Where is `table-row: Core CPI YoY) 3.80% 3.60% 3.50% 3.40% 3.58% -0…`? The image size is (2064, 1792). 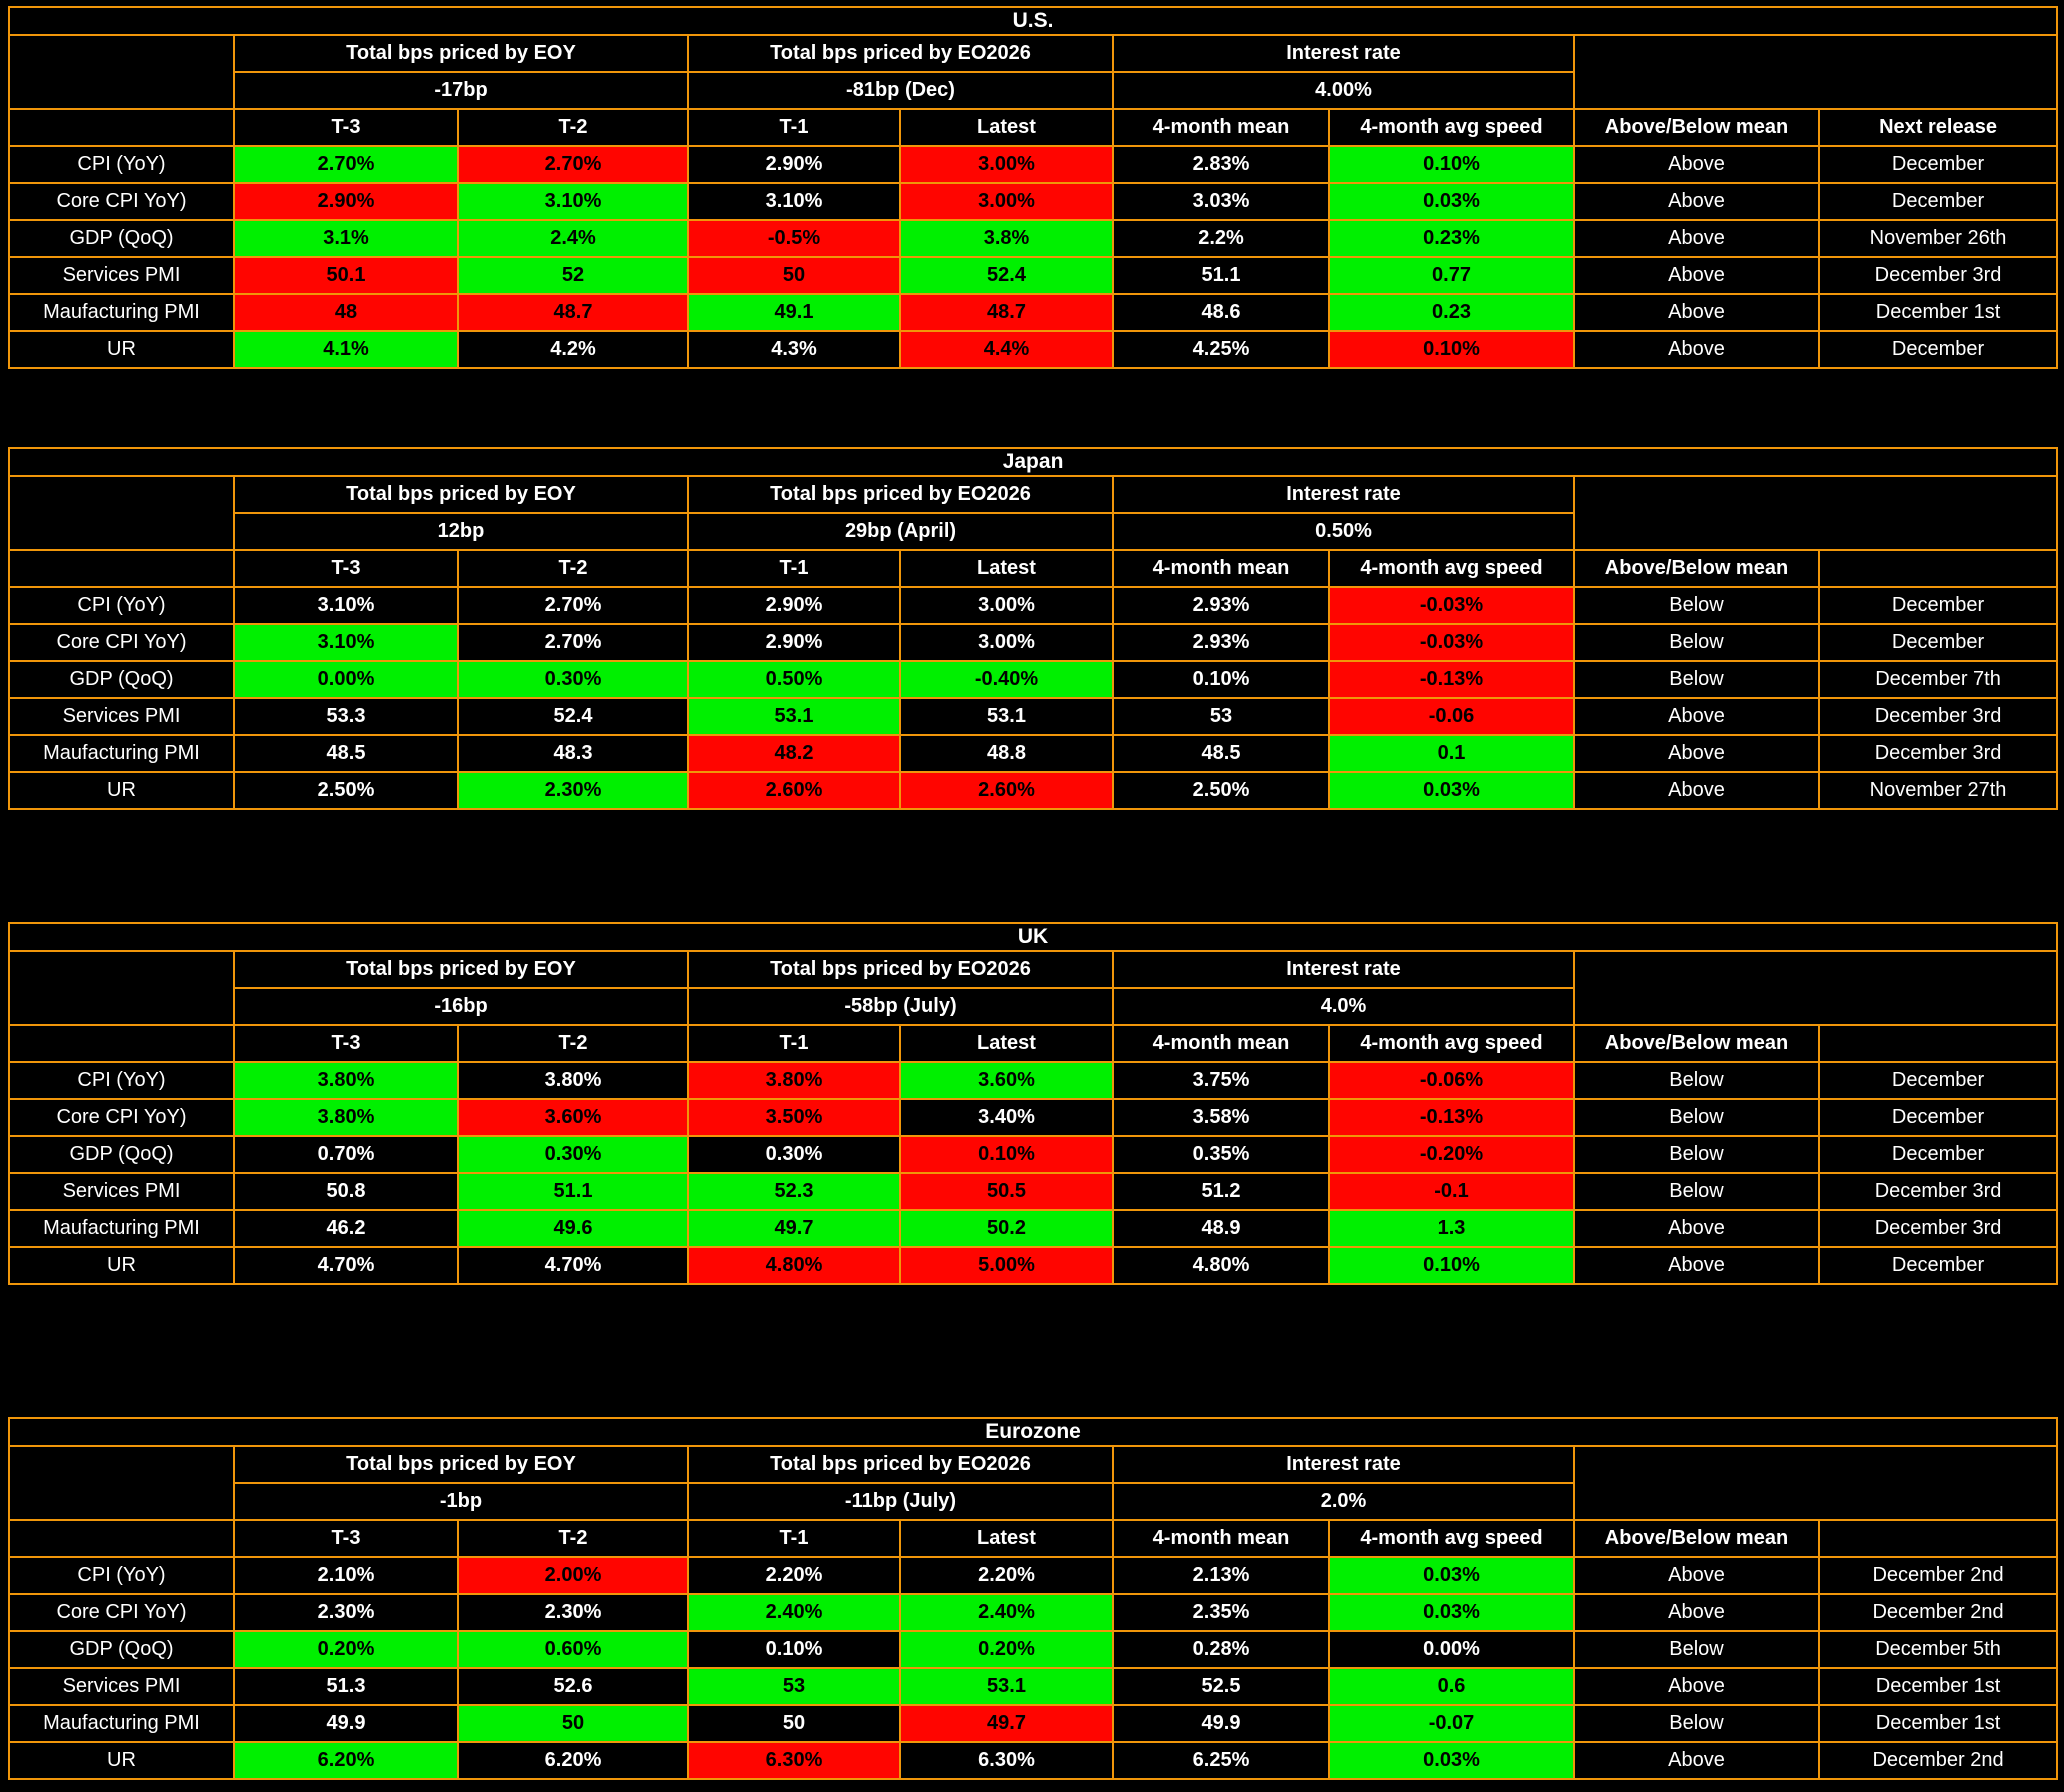 table-row: Core CPI YoY) 3.80% 3.60% 3.50% 3.40% 3.58% -0… is located at coordinates (1033, 1117).